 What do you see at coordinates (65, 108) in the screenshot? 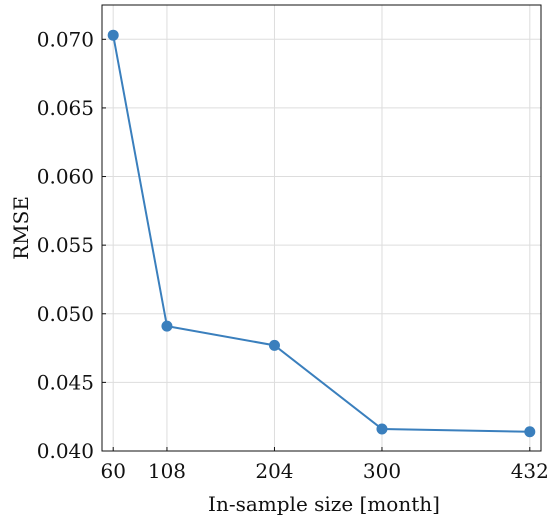
I see `y-tick-label: 0.065` at bounding box center [65, 108].